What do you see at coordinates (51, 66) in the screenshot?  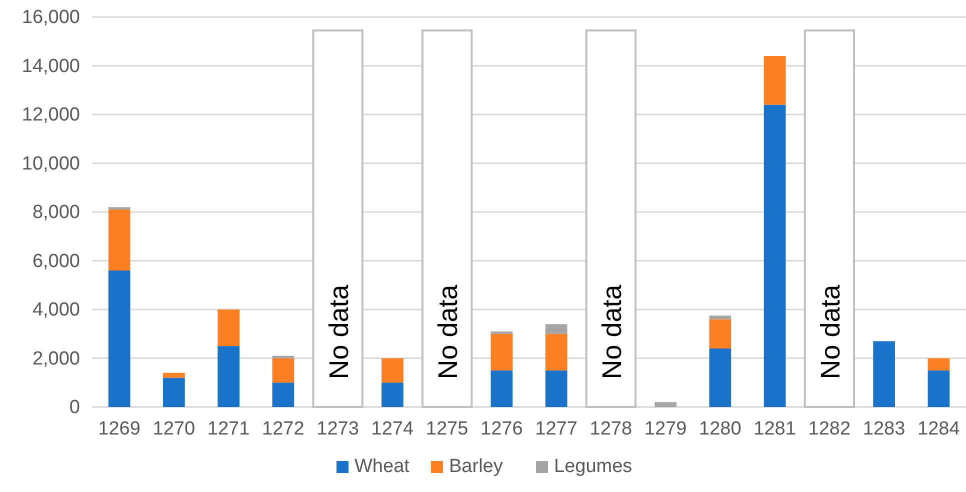 I see `y-tick-label: 14,000` at bounding box center [51, 66].